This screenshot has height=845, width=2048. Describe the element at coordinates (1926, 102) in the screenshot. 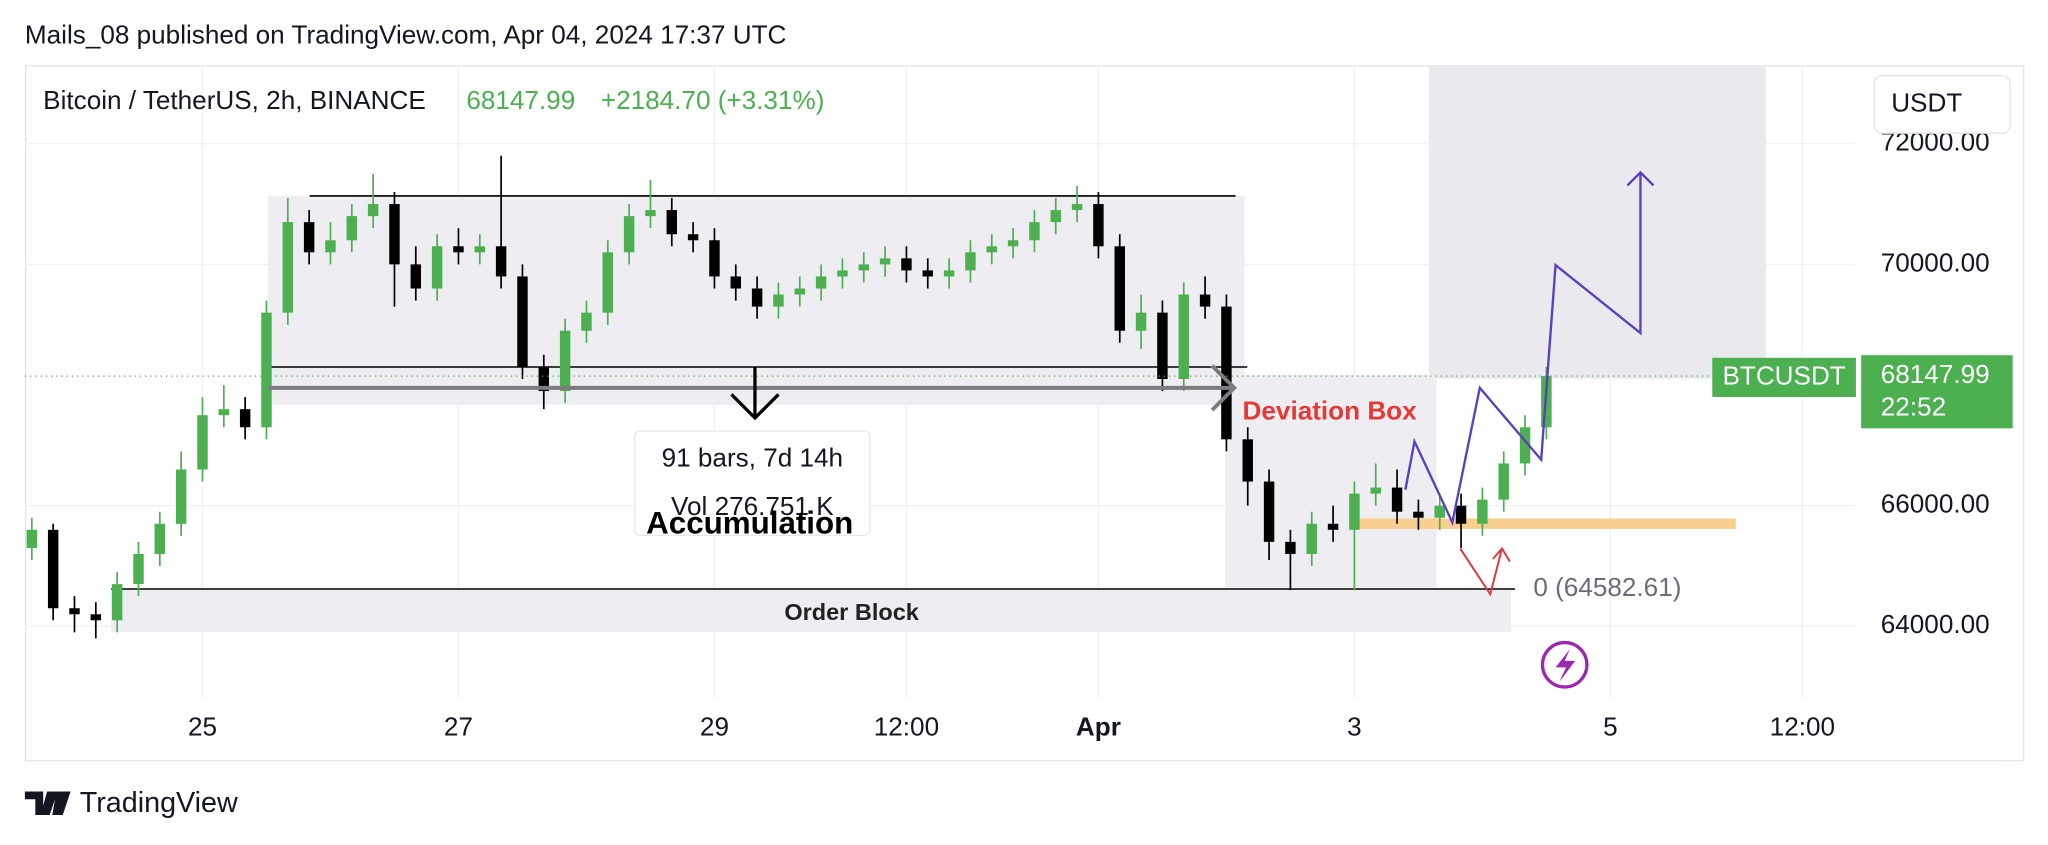

I see `currency: USDT` at that location.